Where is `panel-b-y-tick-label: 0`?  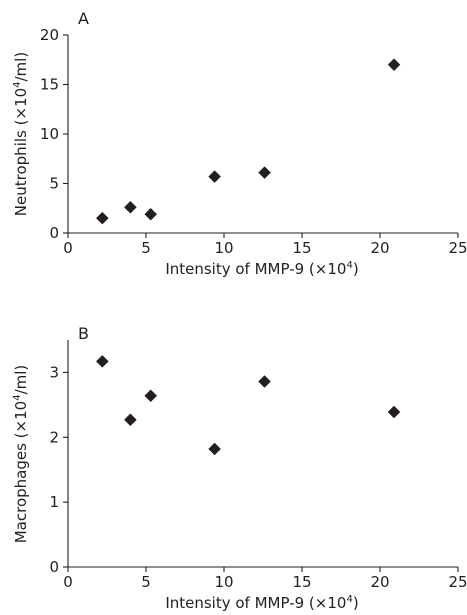
panel-b-y-tick-label: 0 is located at coordinates (54, 567).